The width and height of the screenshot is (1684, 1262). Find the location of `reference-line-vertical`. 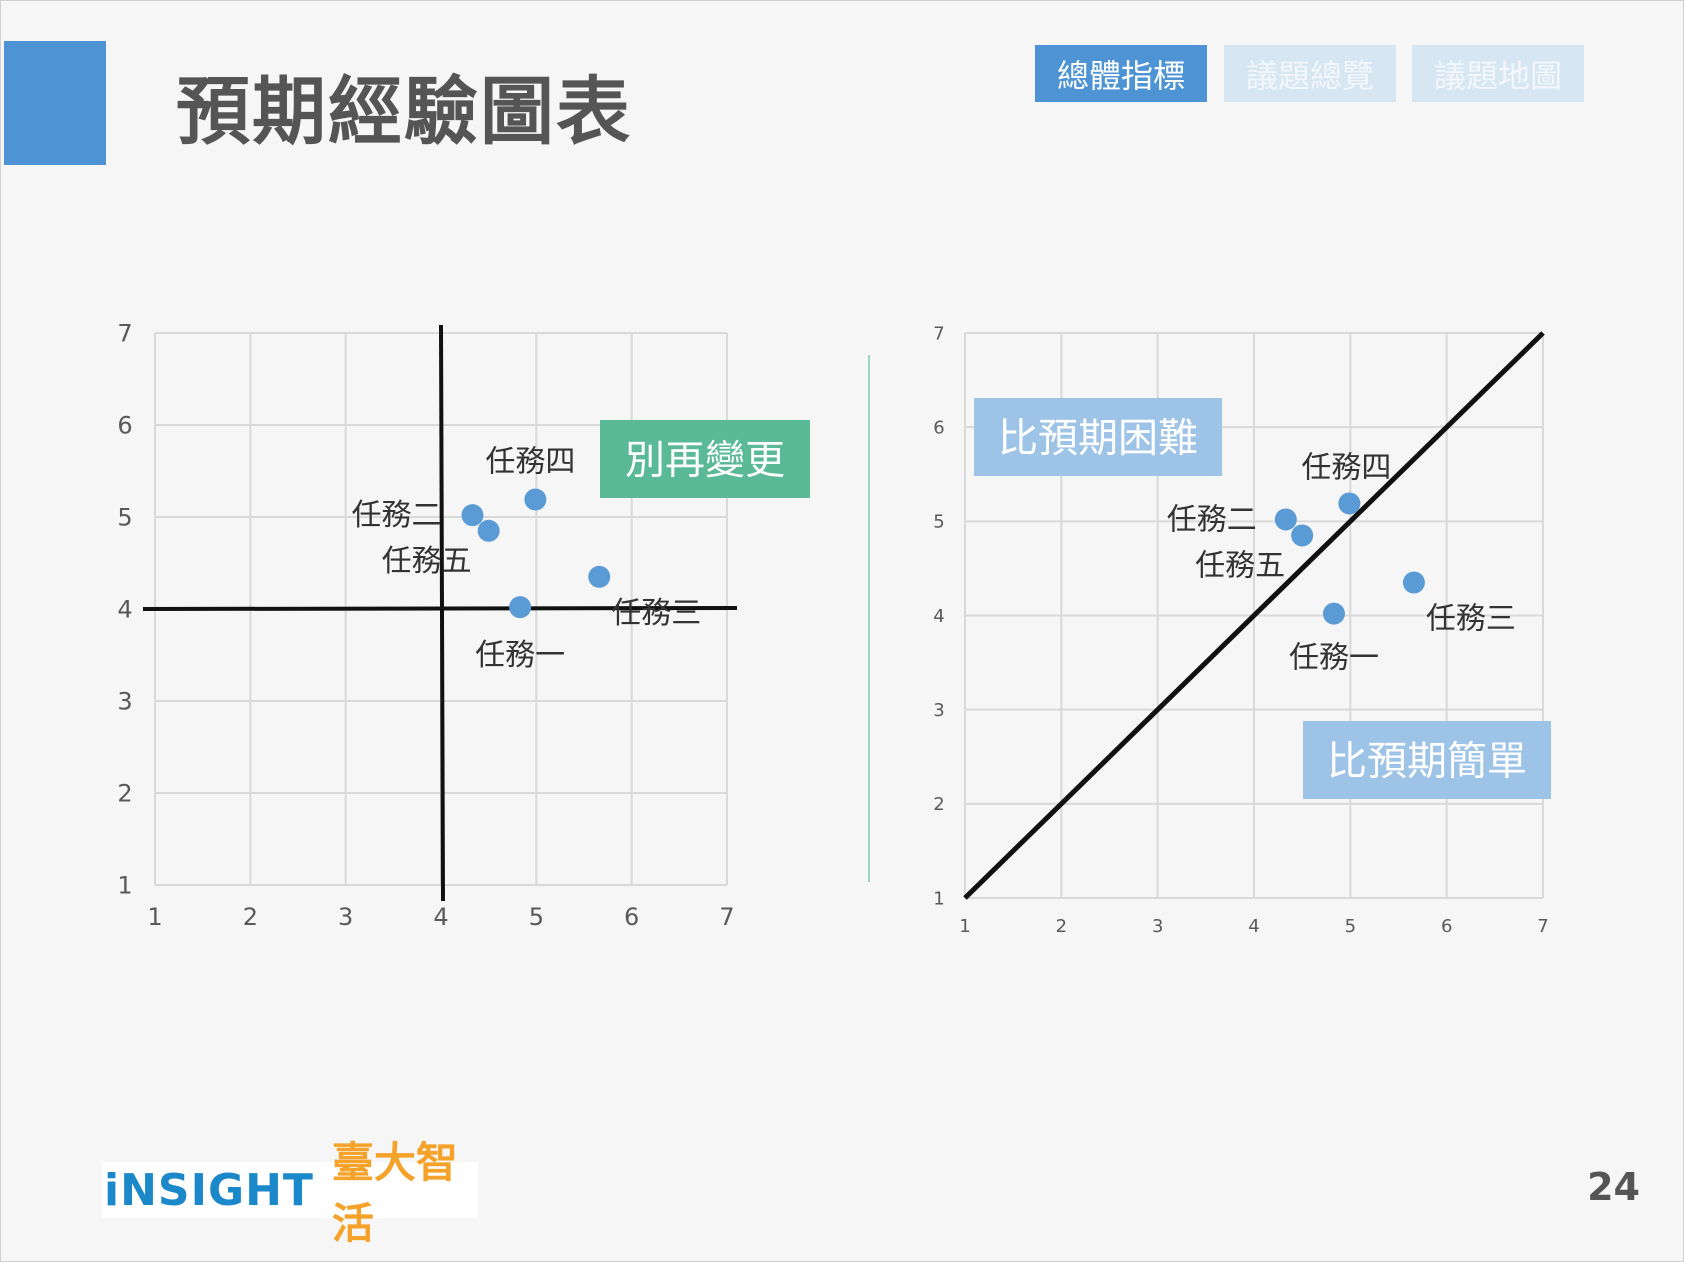

reference-line-vertical is located at coordinates (442, 613).